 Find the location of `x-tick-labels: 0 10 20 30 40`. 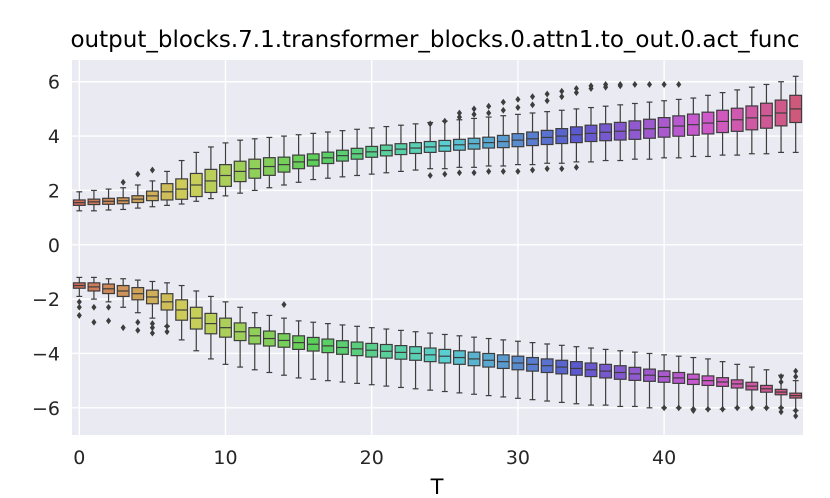

x-tick-labels: 0 10 20 30 40 is located at coordinates (374, 458).